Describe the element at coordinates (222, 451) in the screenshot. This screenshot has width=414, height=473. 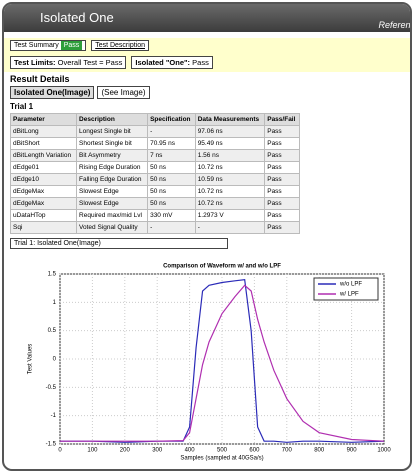
I see `x-tick-label: 500` at that location.